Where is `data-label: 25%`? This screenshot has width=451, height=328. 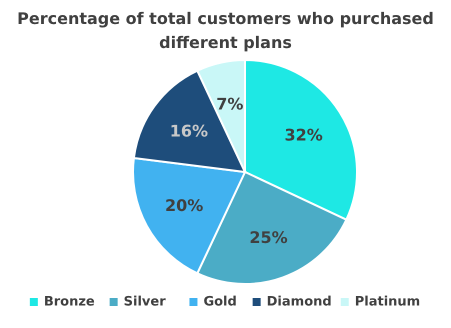 data-label: 25% is located at coordinates (268, 237).